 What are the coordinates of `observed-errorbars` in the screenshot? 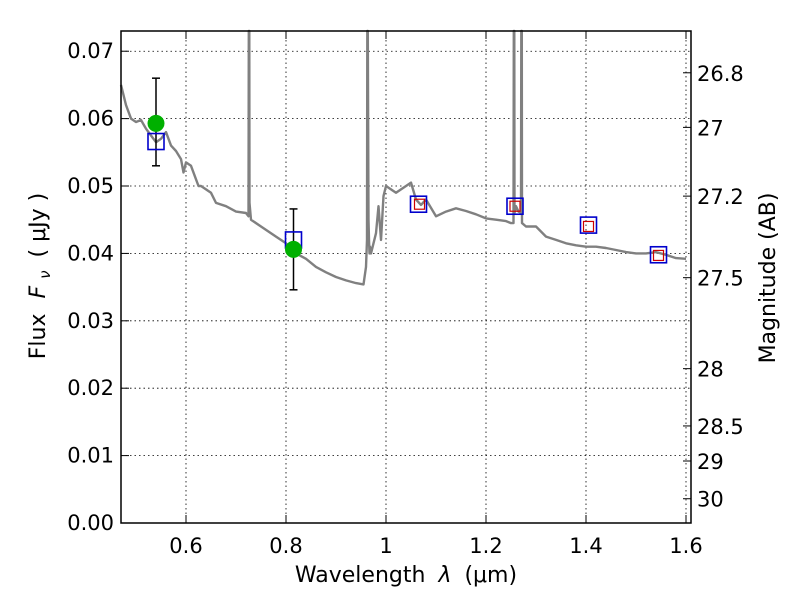 It's located at (225, 184).